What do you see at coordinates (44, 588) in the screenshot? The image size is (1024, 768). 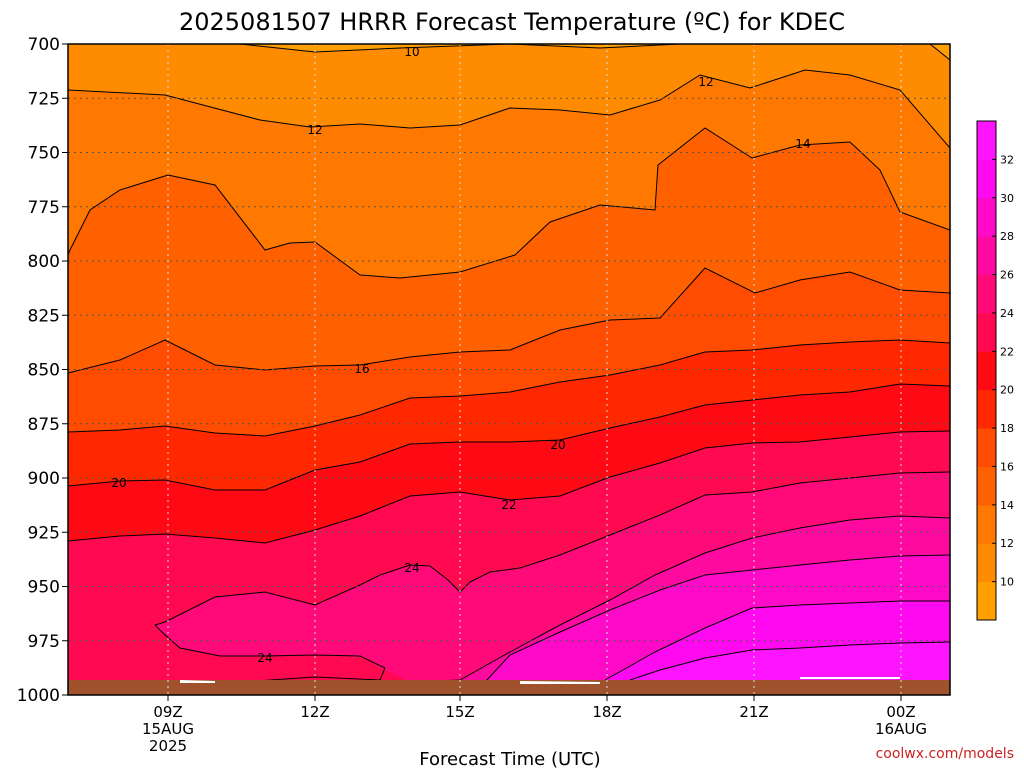 I see `y-tick-label: 950` at bounding box center [44, 588].